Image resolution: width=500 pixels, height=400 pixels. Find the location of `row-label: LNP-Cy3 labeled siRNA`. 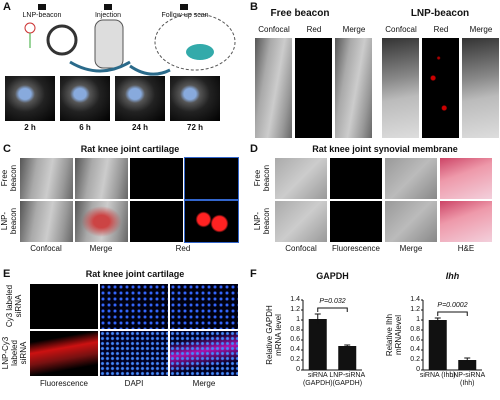

row-label: LNP-Cy3 labeled siRNA is located at coordinates (14, 353).